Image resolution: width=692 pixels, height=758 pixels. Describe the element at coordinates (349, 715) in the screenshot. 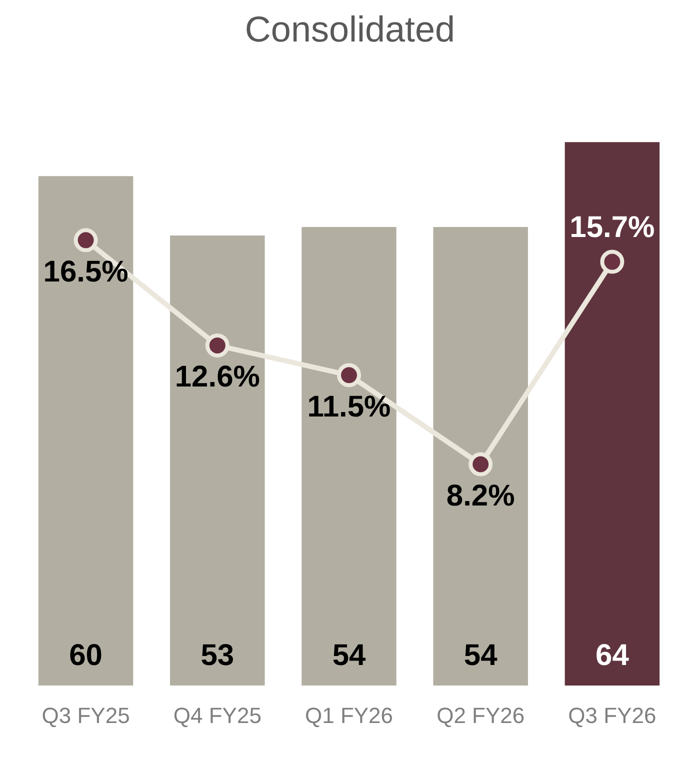

I see `x-tick-label: Q1 FY26` at that location.